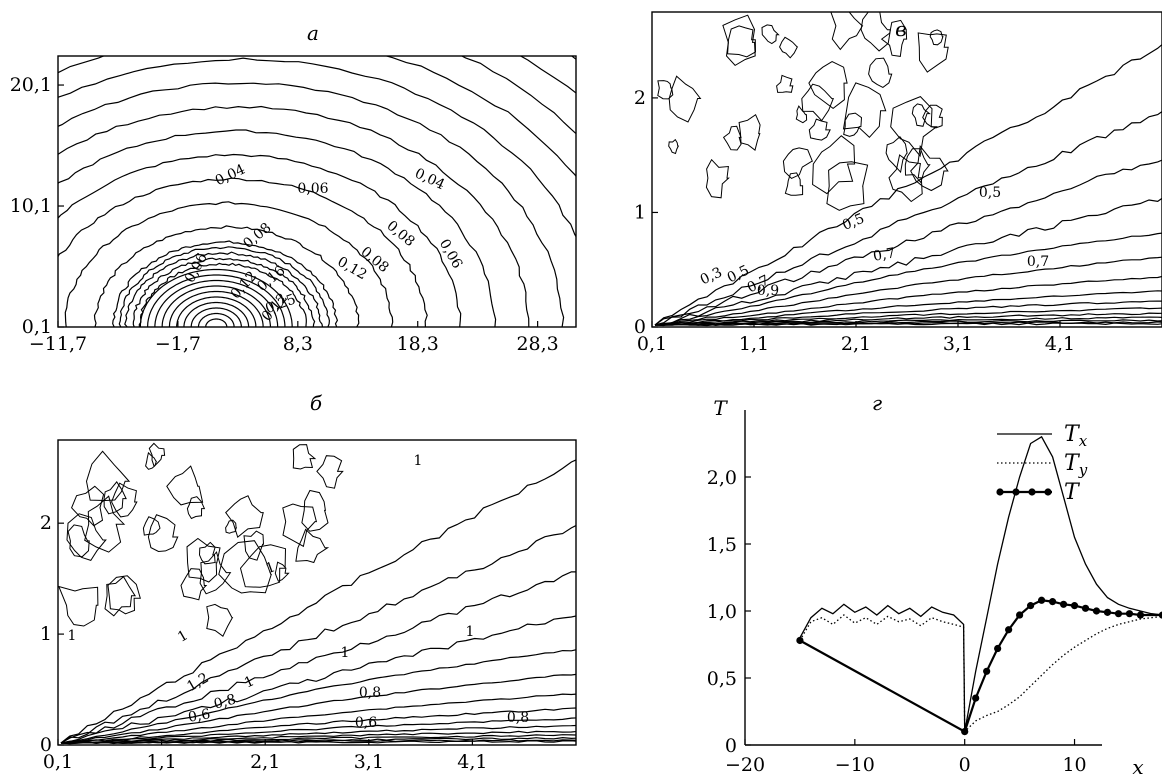 The width and height of the screenshot is (1162, 781). I want to click on contour-label: 0,04, so click(429, 180).